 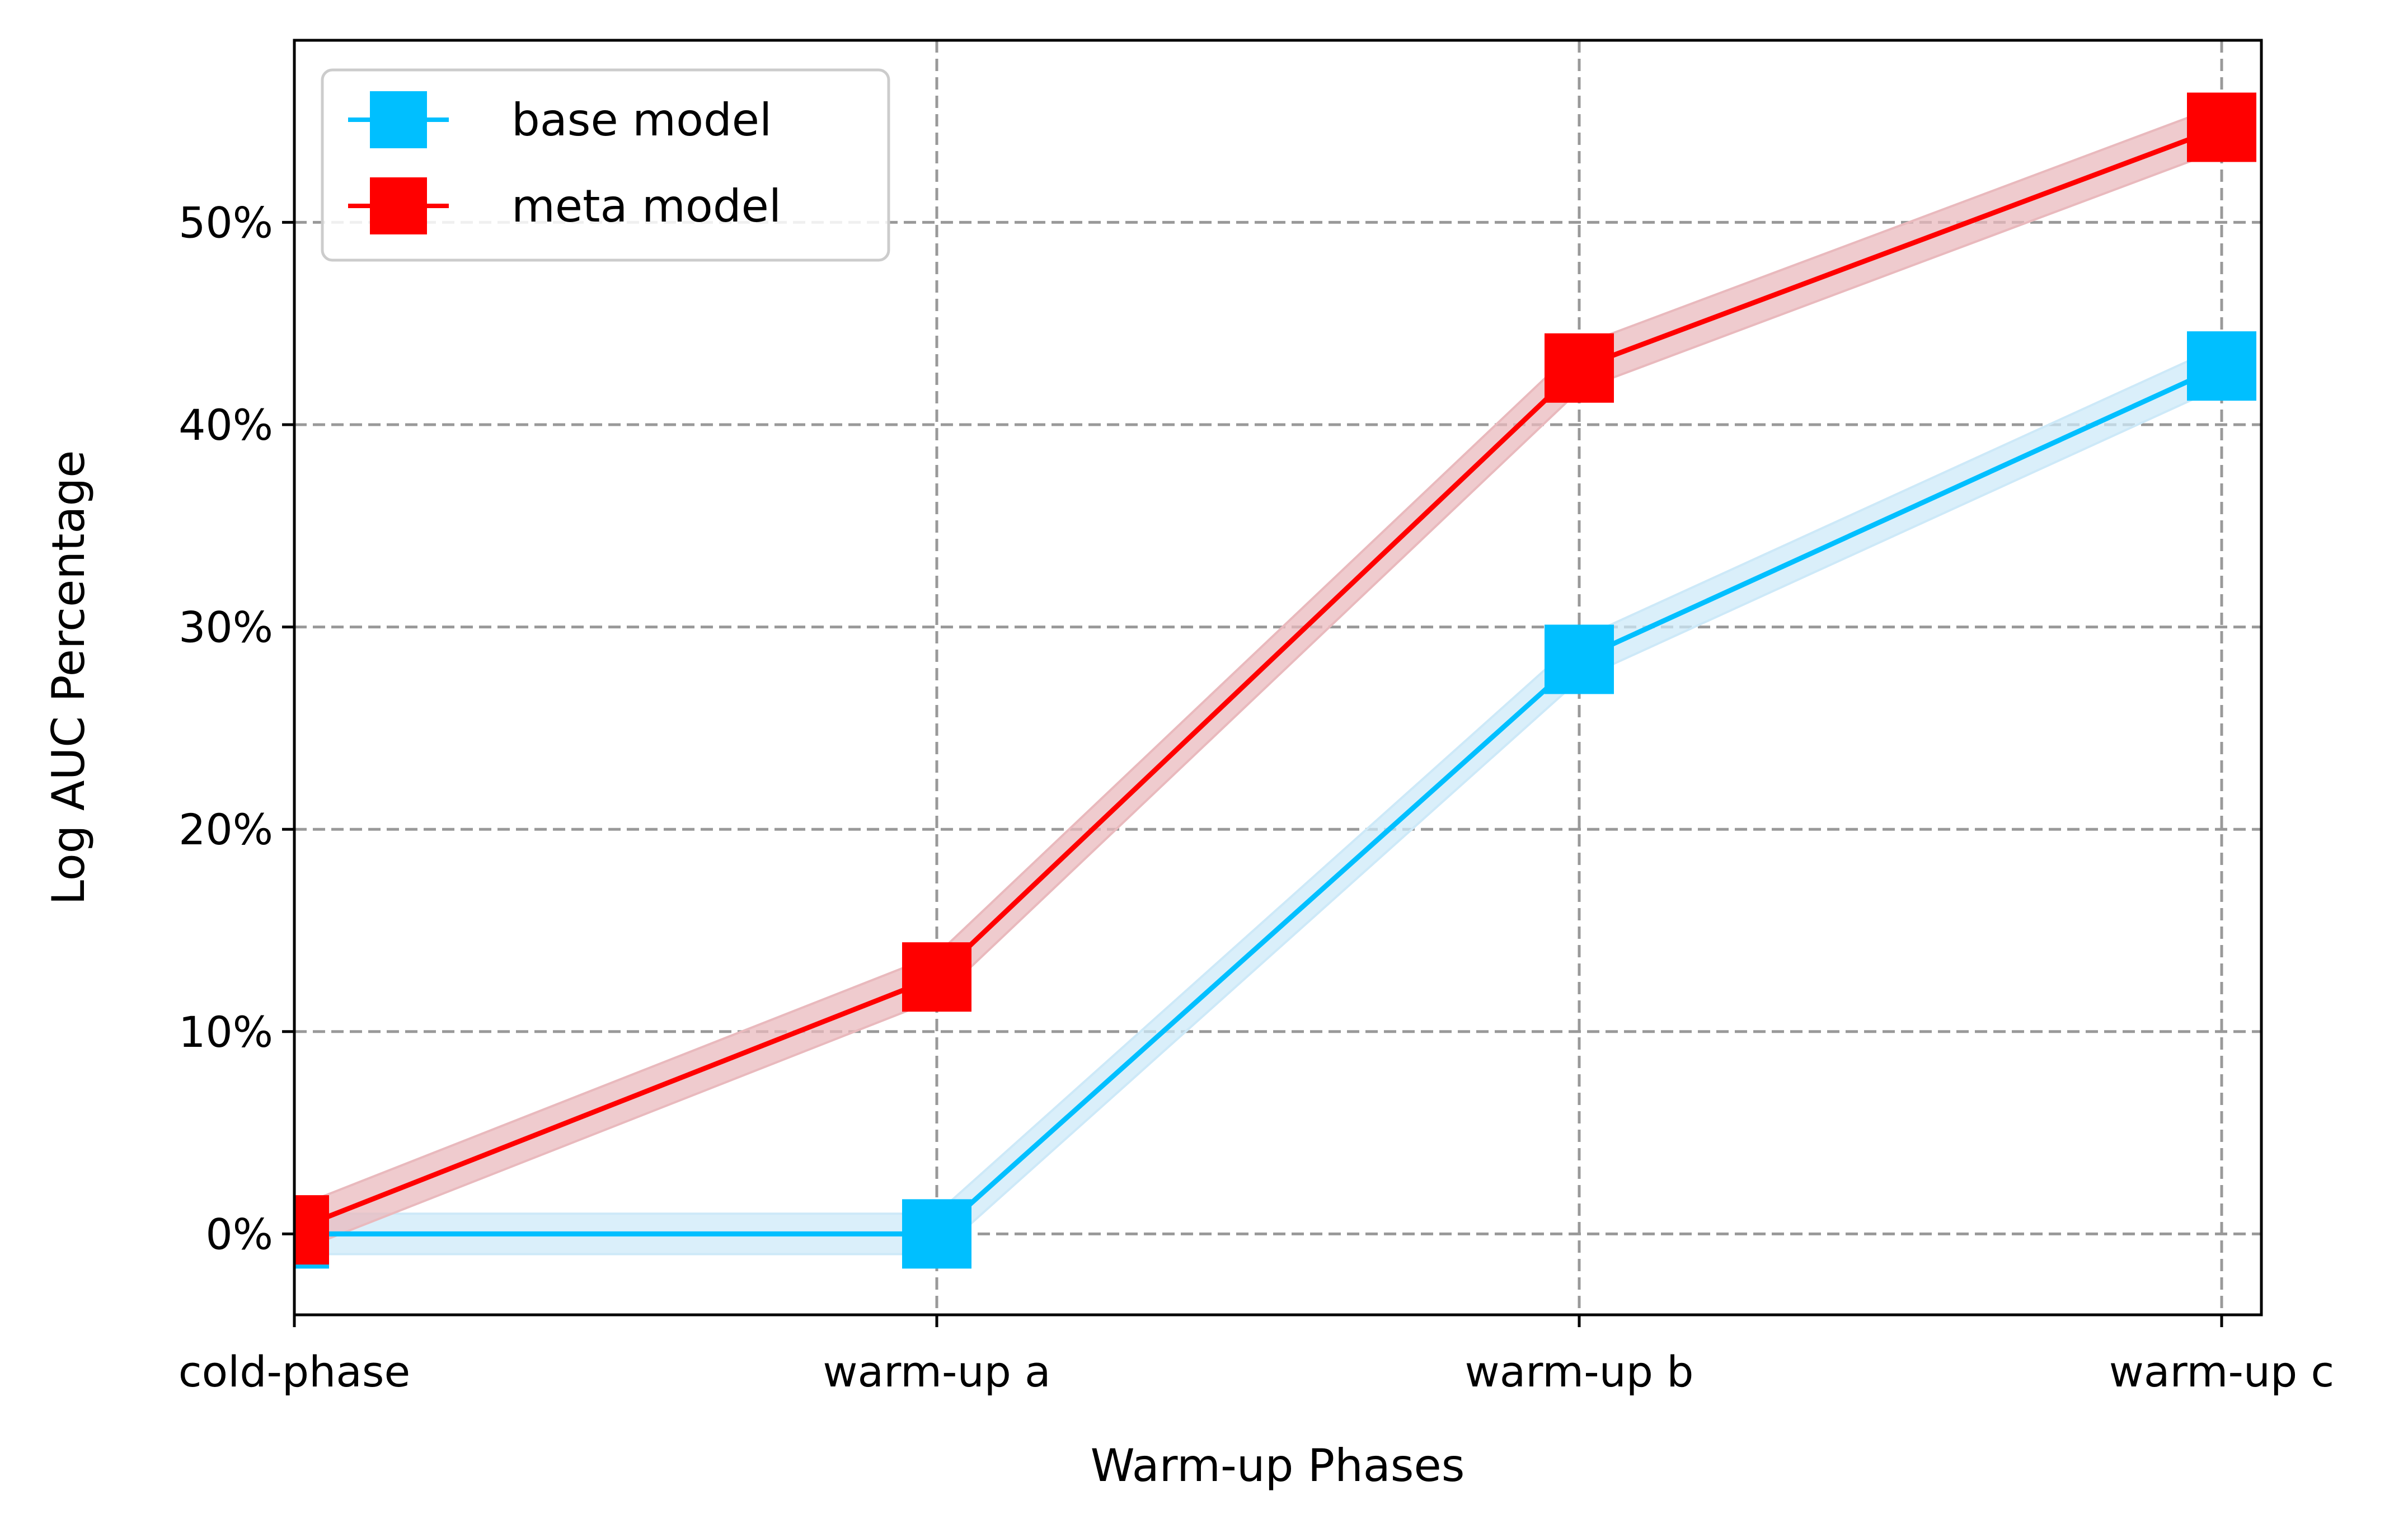 What do you see at coordinates (398, 119) in the screenshot?
I see `legend-marker-base-model` at bounding box center [398, 119].